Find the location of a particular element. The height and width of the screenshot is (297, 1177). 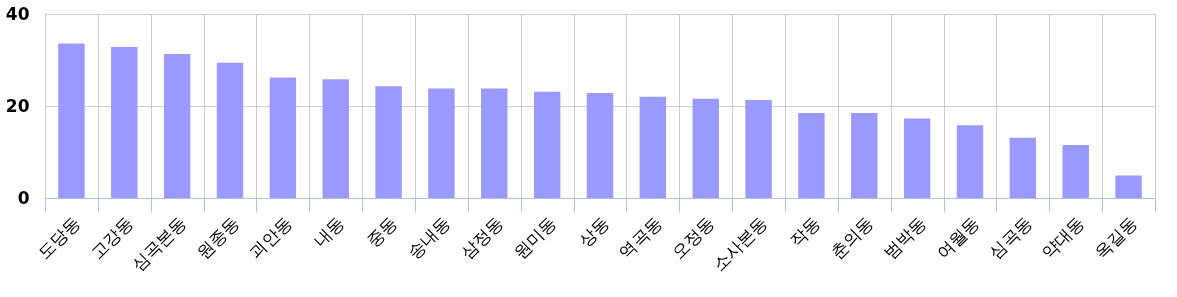

x-tick-label: 중동 is located at coordinates (382, 231).